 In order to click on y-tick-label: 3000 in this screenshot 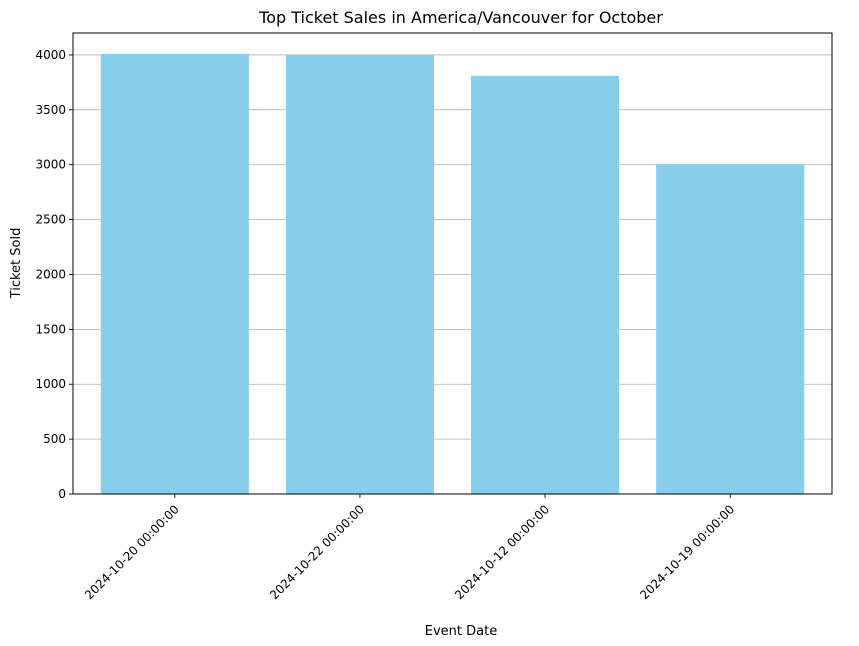, I will do `click(50, 165)`.